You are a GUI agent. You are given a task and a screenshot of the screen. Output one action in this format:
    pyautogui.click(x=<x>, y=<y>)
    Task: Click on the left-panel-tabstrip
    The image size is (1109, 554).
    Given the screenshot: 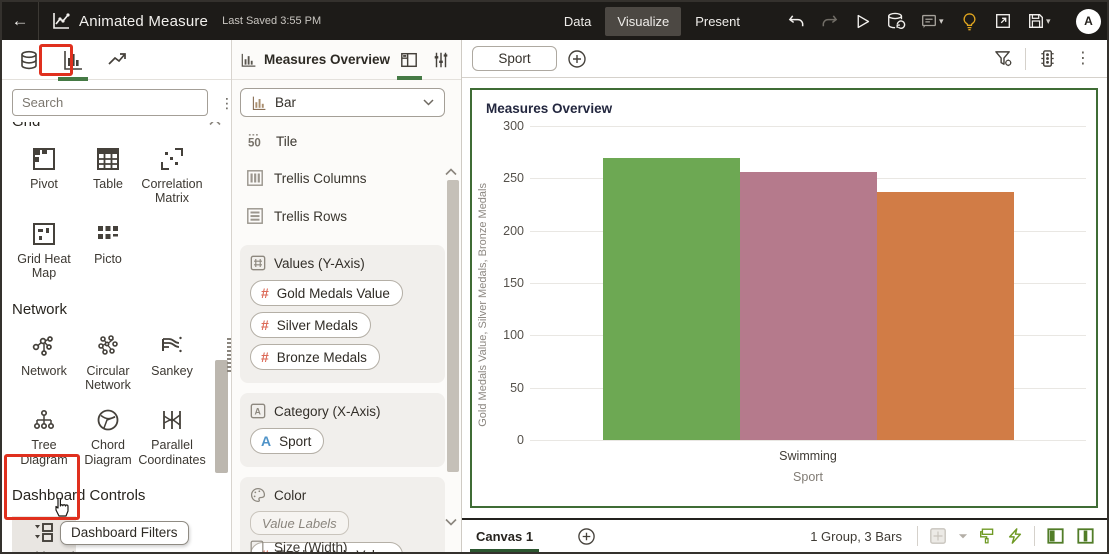 What is the action you would take?
    pyautogui.click(x=116, y=60)
    